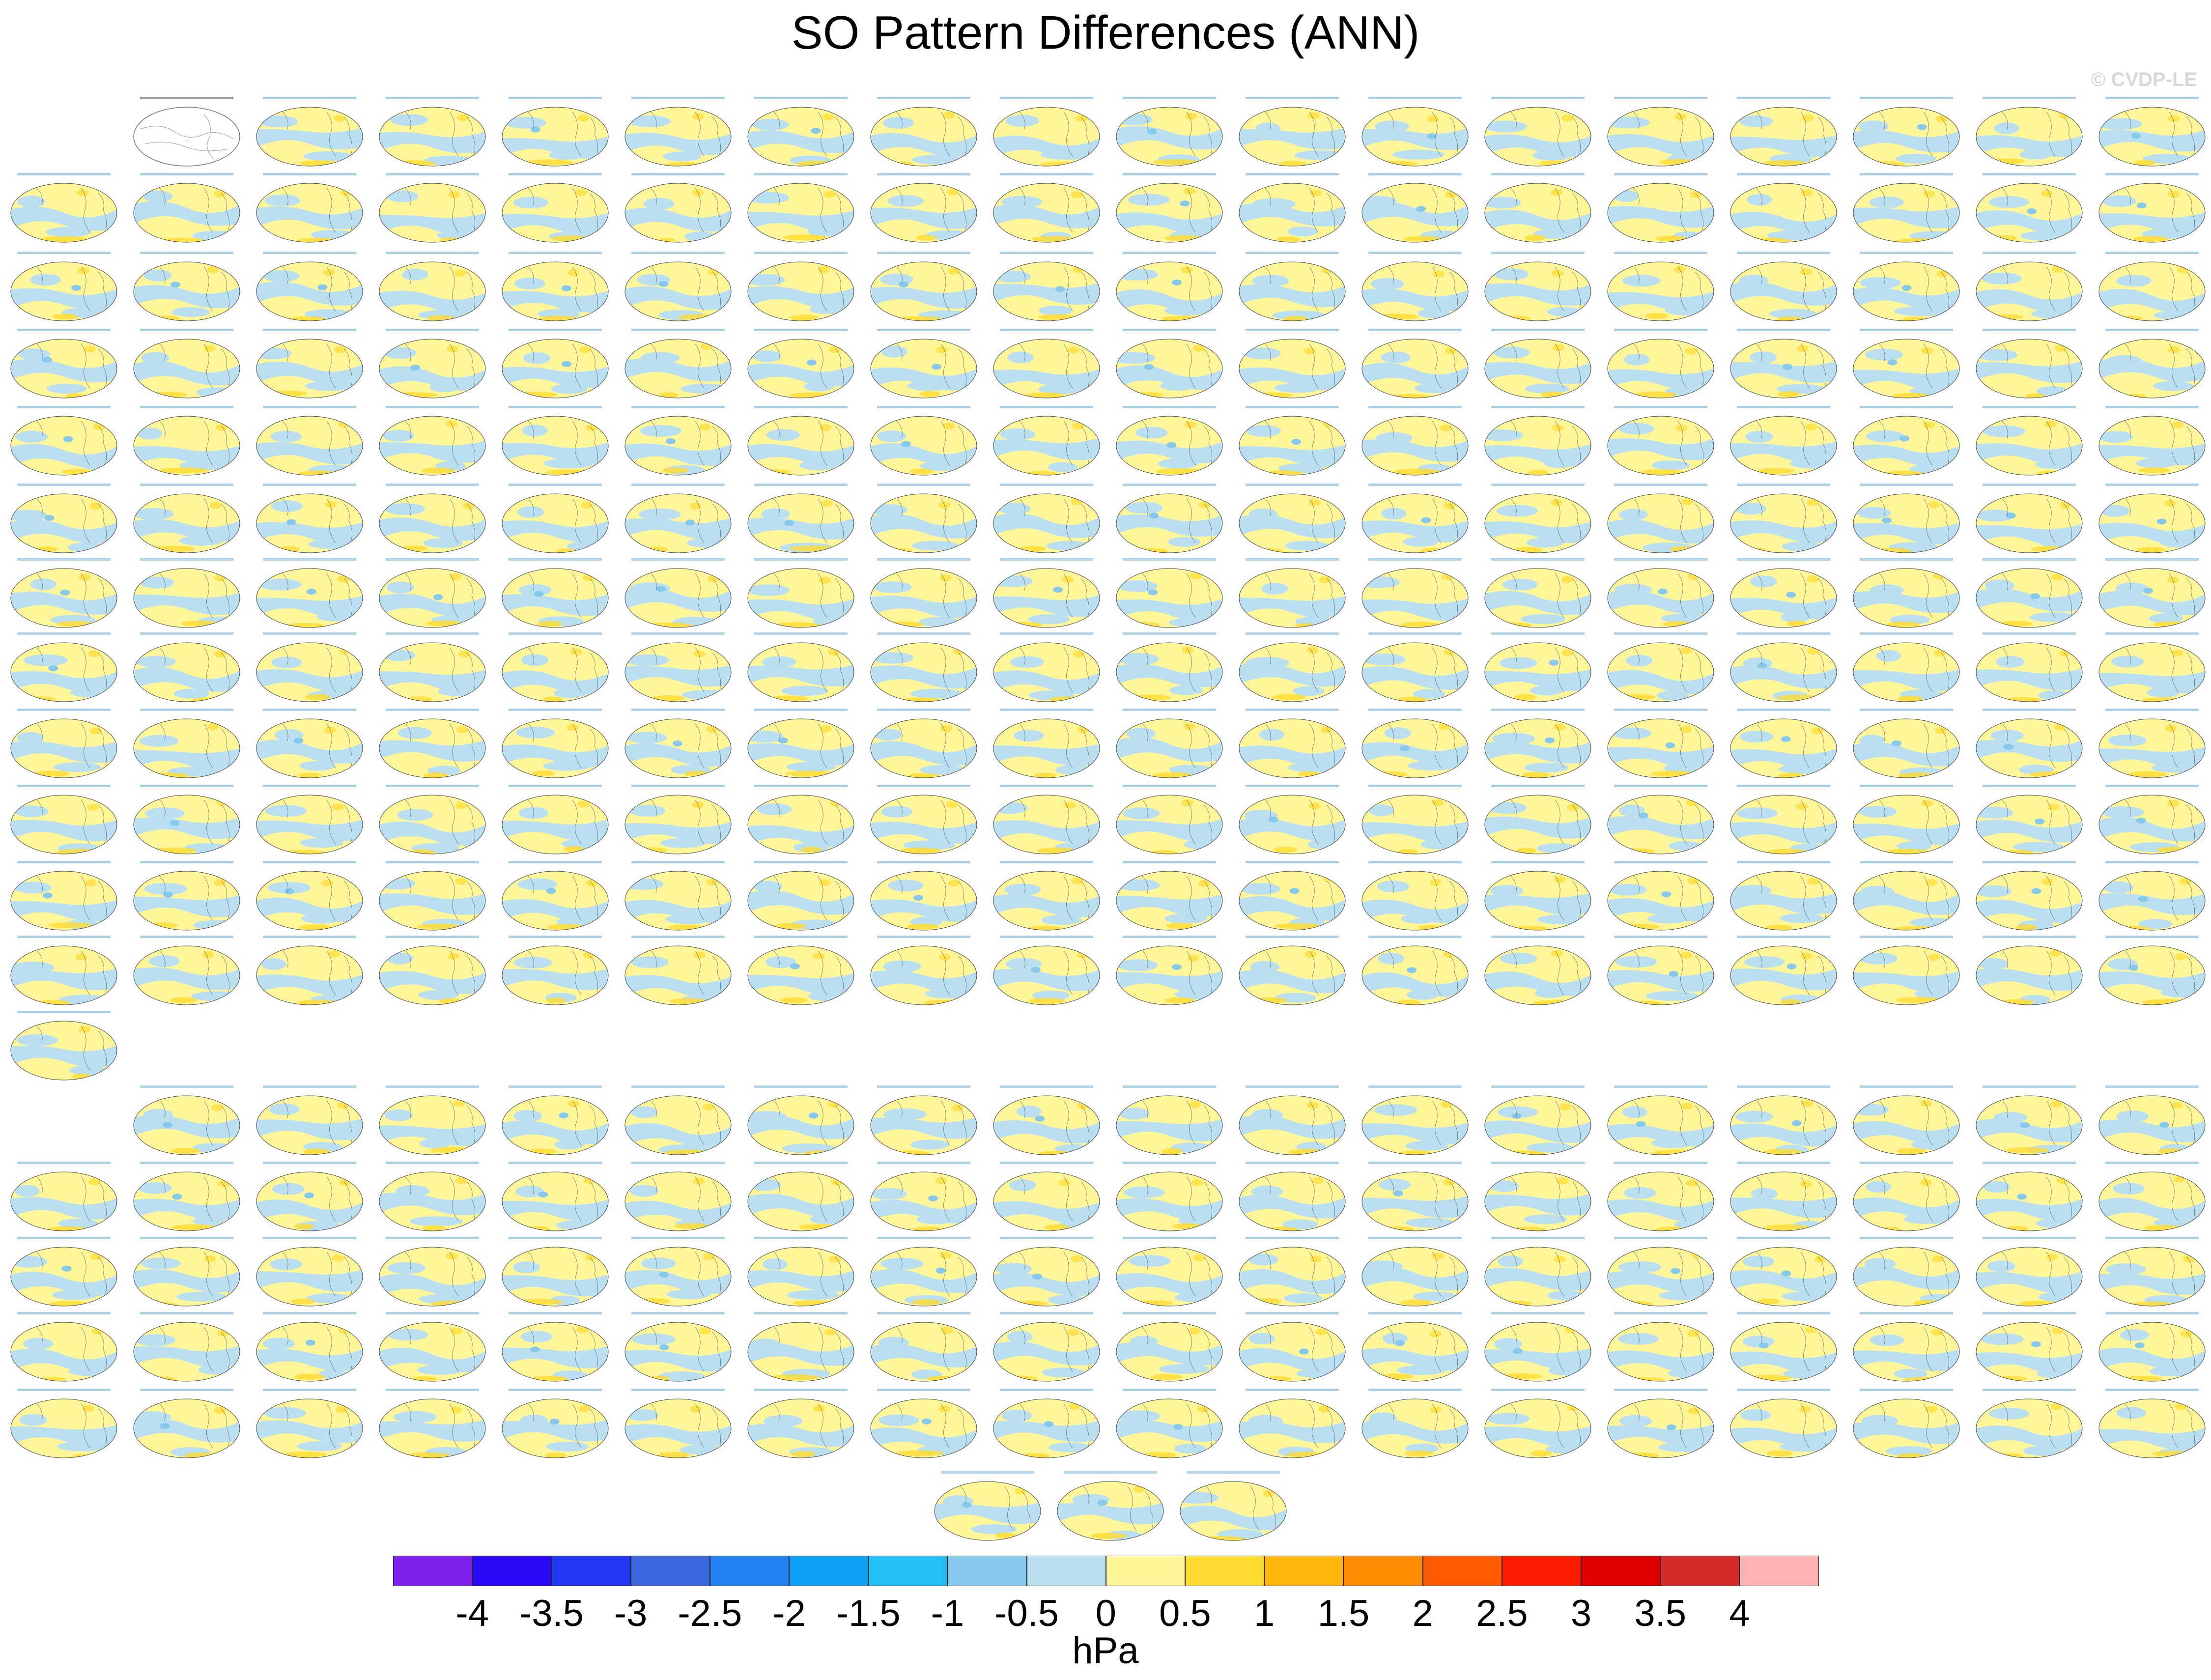  I want to click on colorbar-tick-label: 2.5, so click(1501, 1614).